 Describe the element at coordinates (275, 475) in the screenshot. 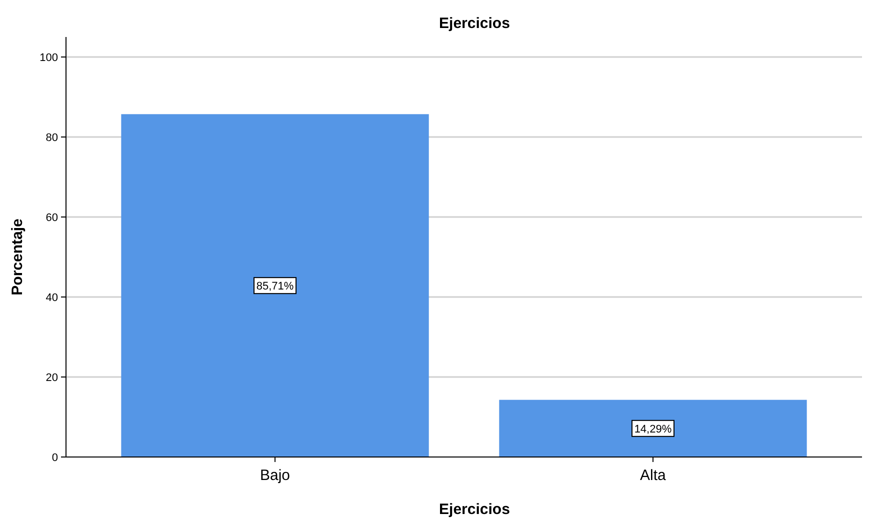

I see `x-tick-label: Bajo` at that location.